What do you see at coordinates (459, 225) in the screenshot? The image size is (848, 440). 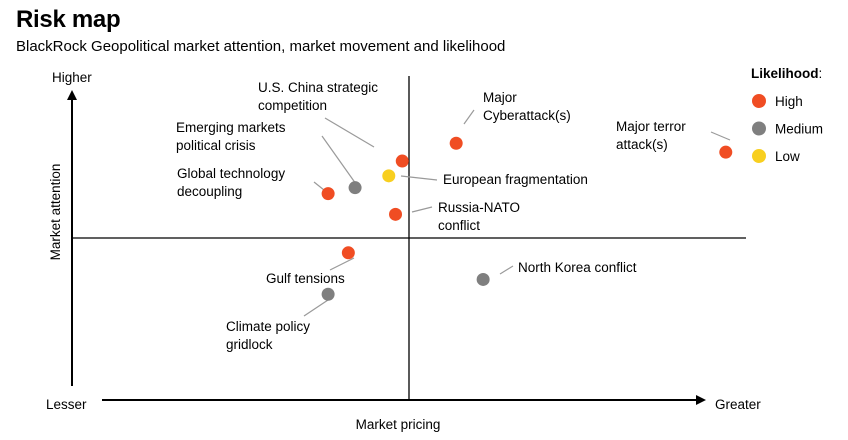 I see `point-label: conflict` at bounding box center [459, 225].